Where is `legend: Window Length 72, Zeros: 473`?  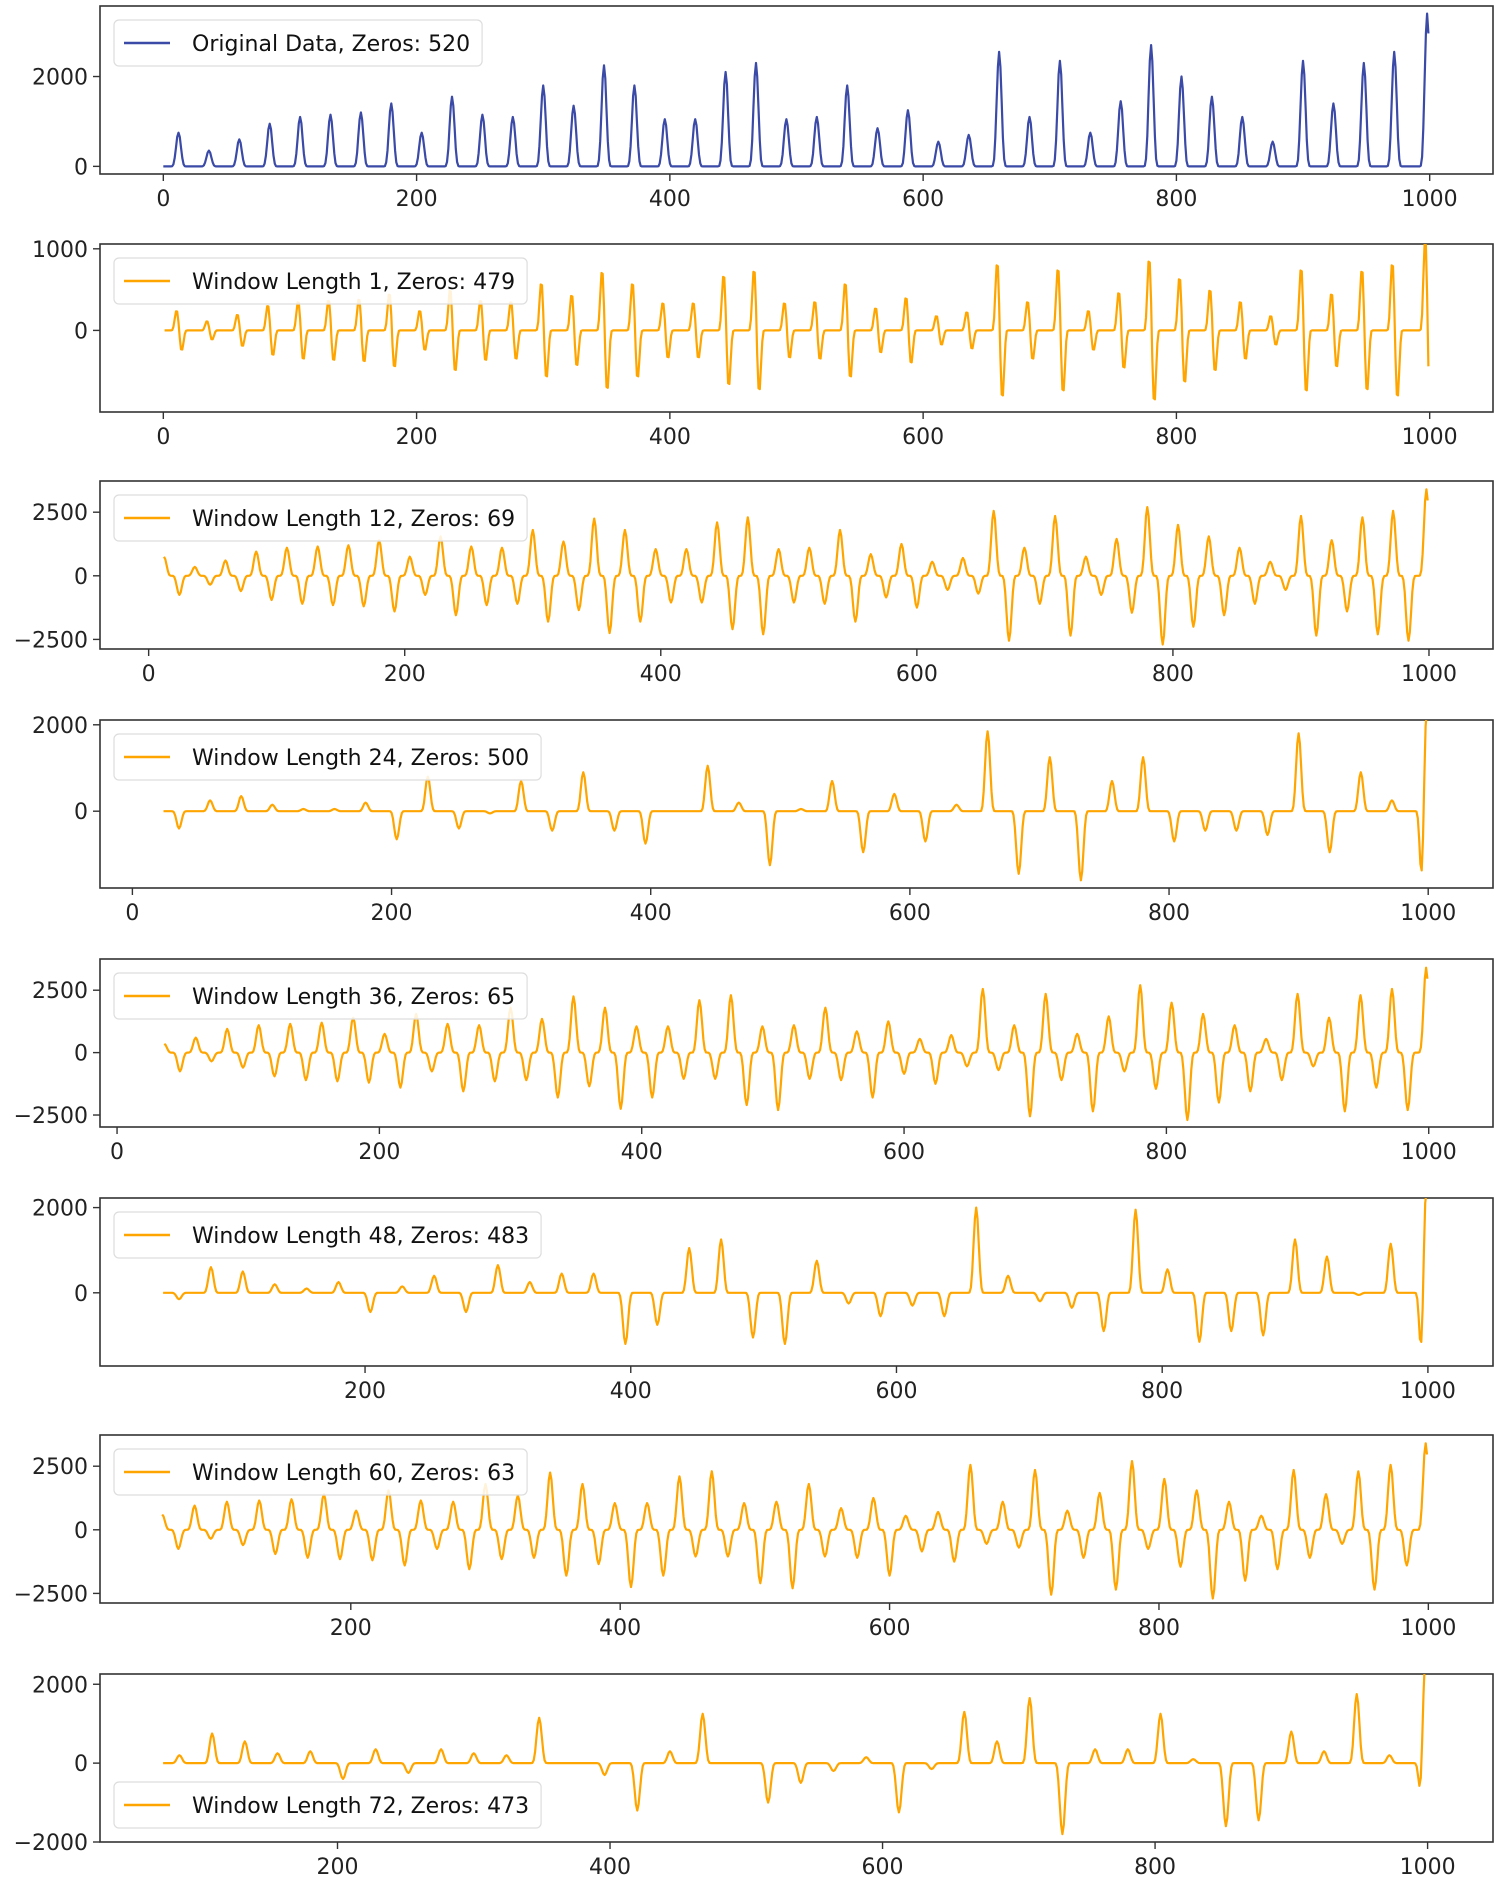 legend: Window Length 72, Zeros: 473 is located at coordinates (327, 1805).